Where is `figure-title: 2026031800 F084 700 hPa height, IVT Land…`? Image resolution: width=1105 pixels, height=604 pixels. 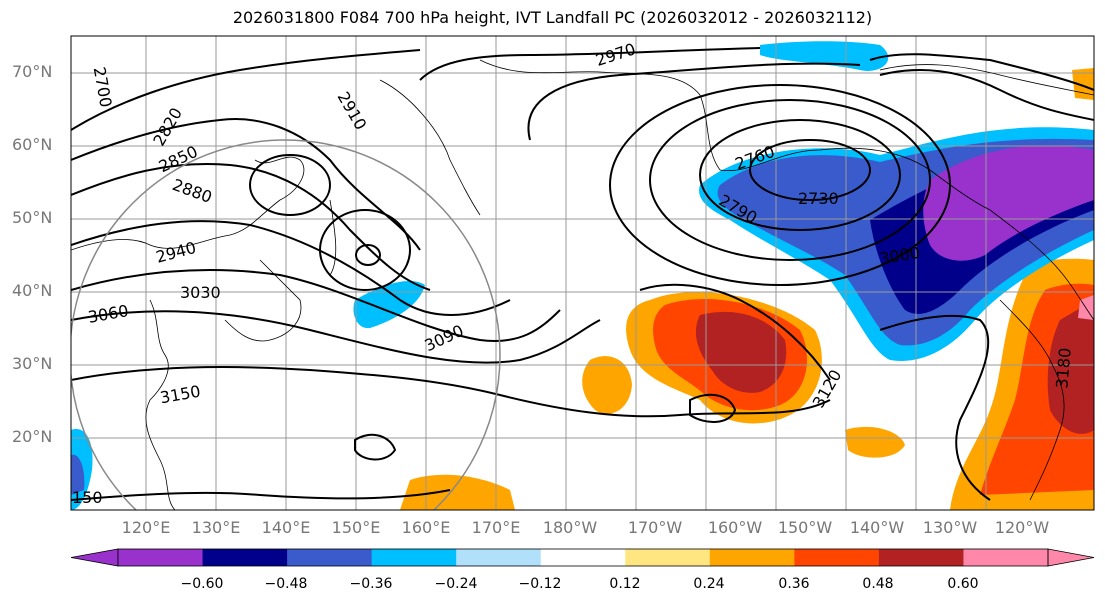 figure-title: 2026031800 F084 700 hPa height, IVT Land… is located at coordinates (552, 17).